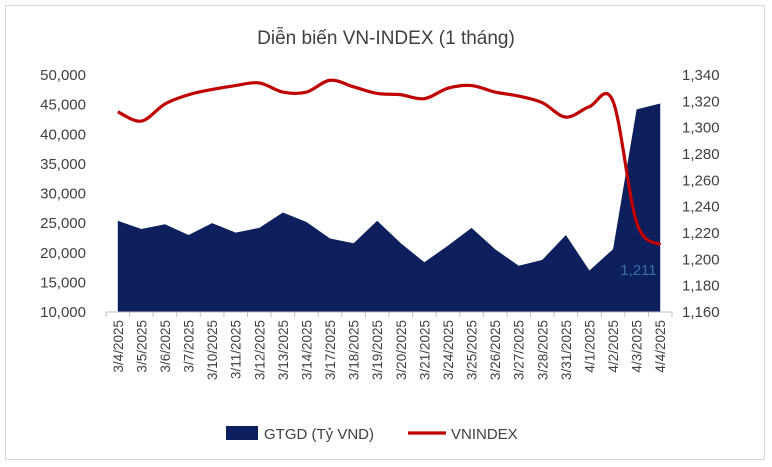  Describe the element at coordinates (589, 346) in the screenshot. I see `x-tick-label: 4/1/2025` at that location.